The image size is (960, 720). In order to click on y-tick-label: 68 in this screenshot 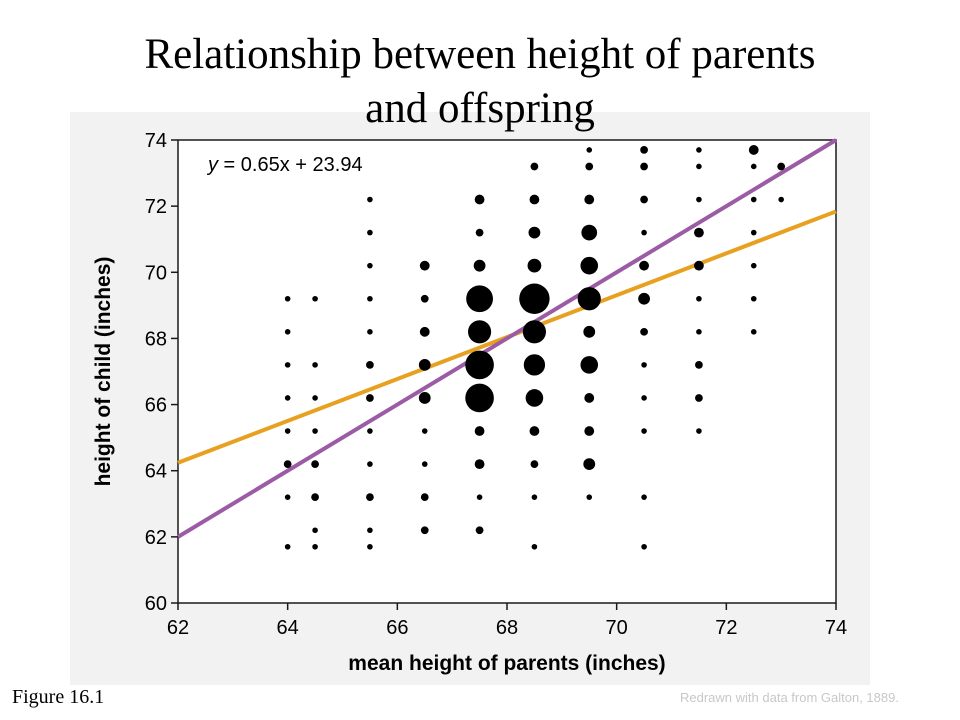, I will do `click(156, 339)`.